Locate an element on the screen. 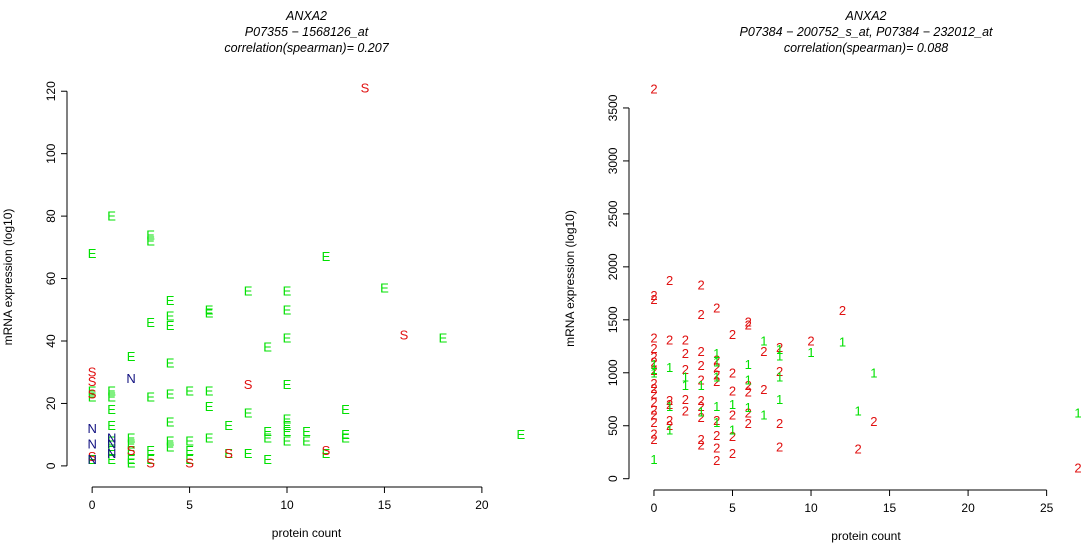 The width and height of the screenshot is (1086, 546). y-tick-label: 2000 is located at coordinates (613, 266).